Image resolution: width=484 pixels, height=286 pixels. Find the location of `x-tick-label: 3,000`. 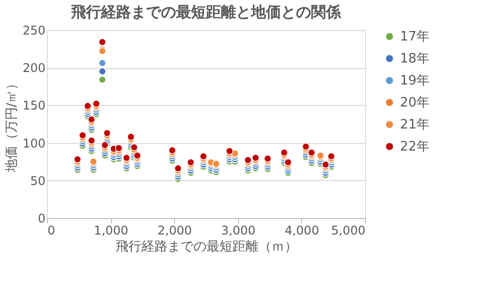

x-tick-label: 3,000 is located at coordinates (238, 231).